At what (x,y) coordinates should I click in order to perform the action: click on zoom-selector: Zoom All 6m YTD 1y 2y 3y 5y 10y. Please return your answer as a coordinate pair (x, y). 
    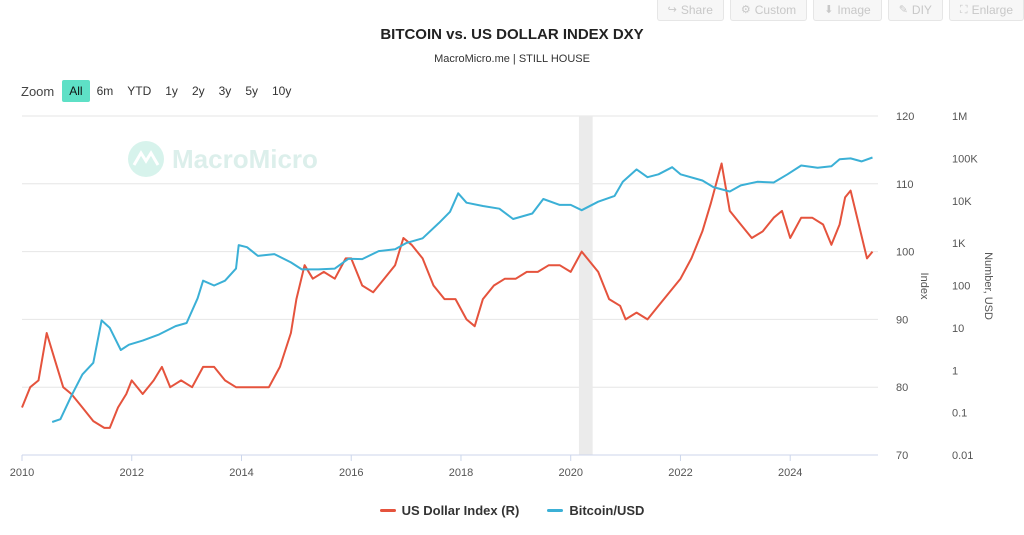
    Looking at the image, I should click on (159, 91).